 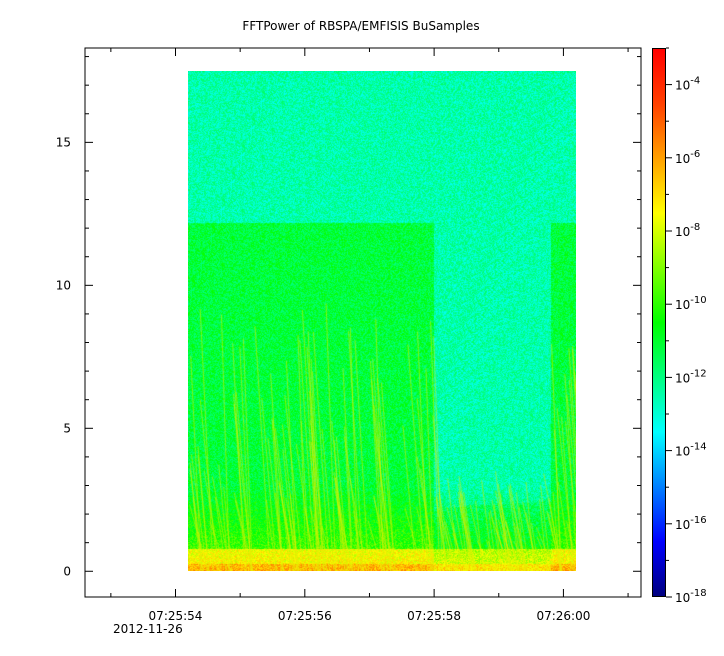 What do you see at coordinates (686, 326) in the screenshot?
I see `colorbar-axis: 10⁻⁴ 10⁻⁶ 10⁻⁸ 10⁻¹⁰ 10⁻¹² 10⁻¹⁴ 10⁻¹⁶ 10⁻¹⁸` at bounding box center [686, 326].